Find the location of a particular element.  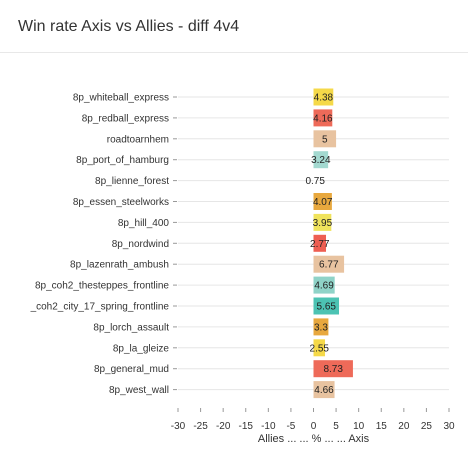

category-label: 8p_essen_steelworks is located at coordinates (121, 202).